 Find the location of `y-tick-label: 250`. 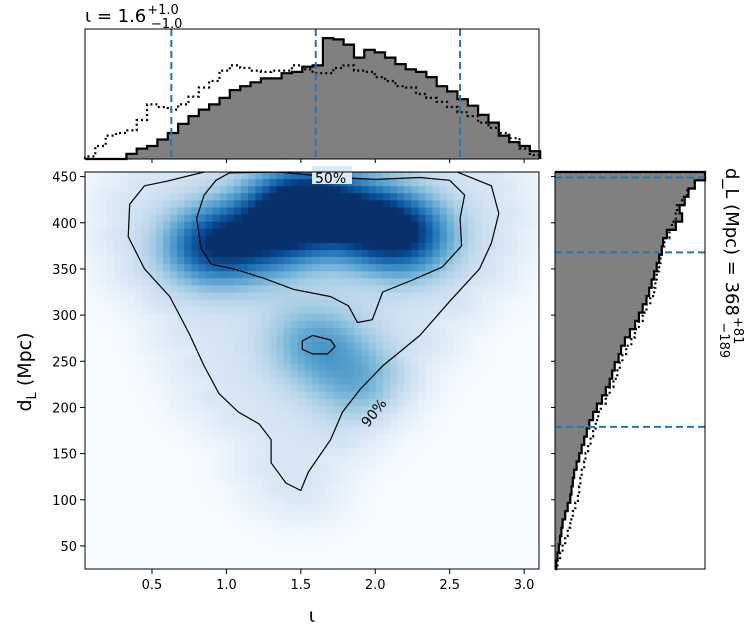

y-tick-label: 250 is located at coordinates (64, 362).